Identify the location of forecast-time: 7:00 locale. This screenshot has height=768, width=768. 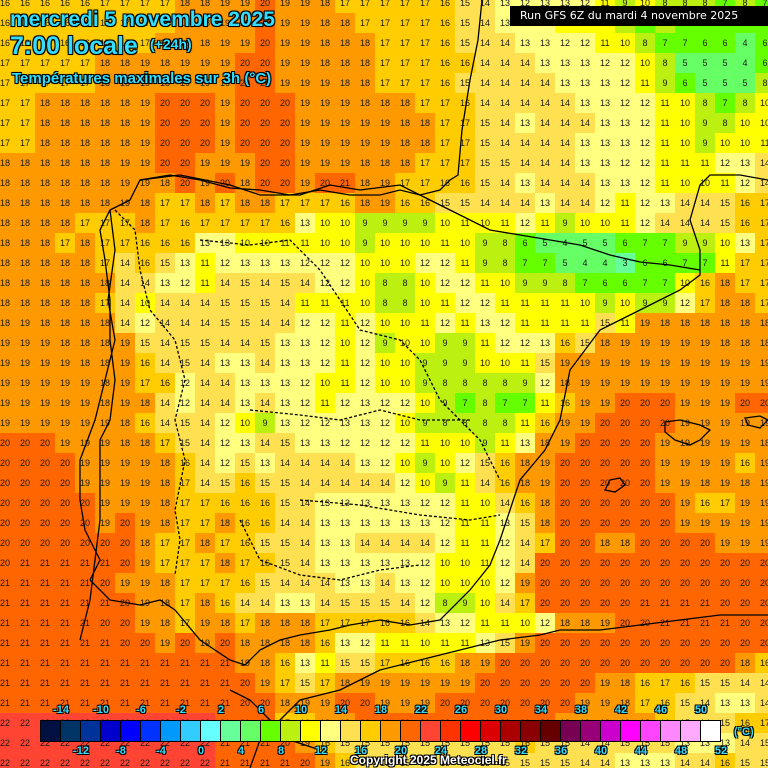
(74, 46).